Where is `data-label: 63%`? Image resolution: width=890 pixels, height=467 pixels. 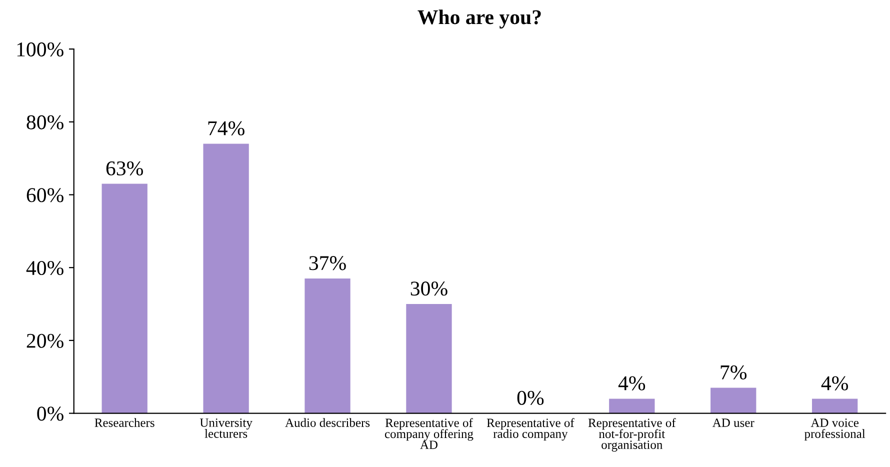 data-label: 63% is located at coordinates (124, 168).